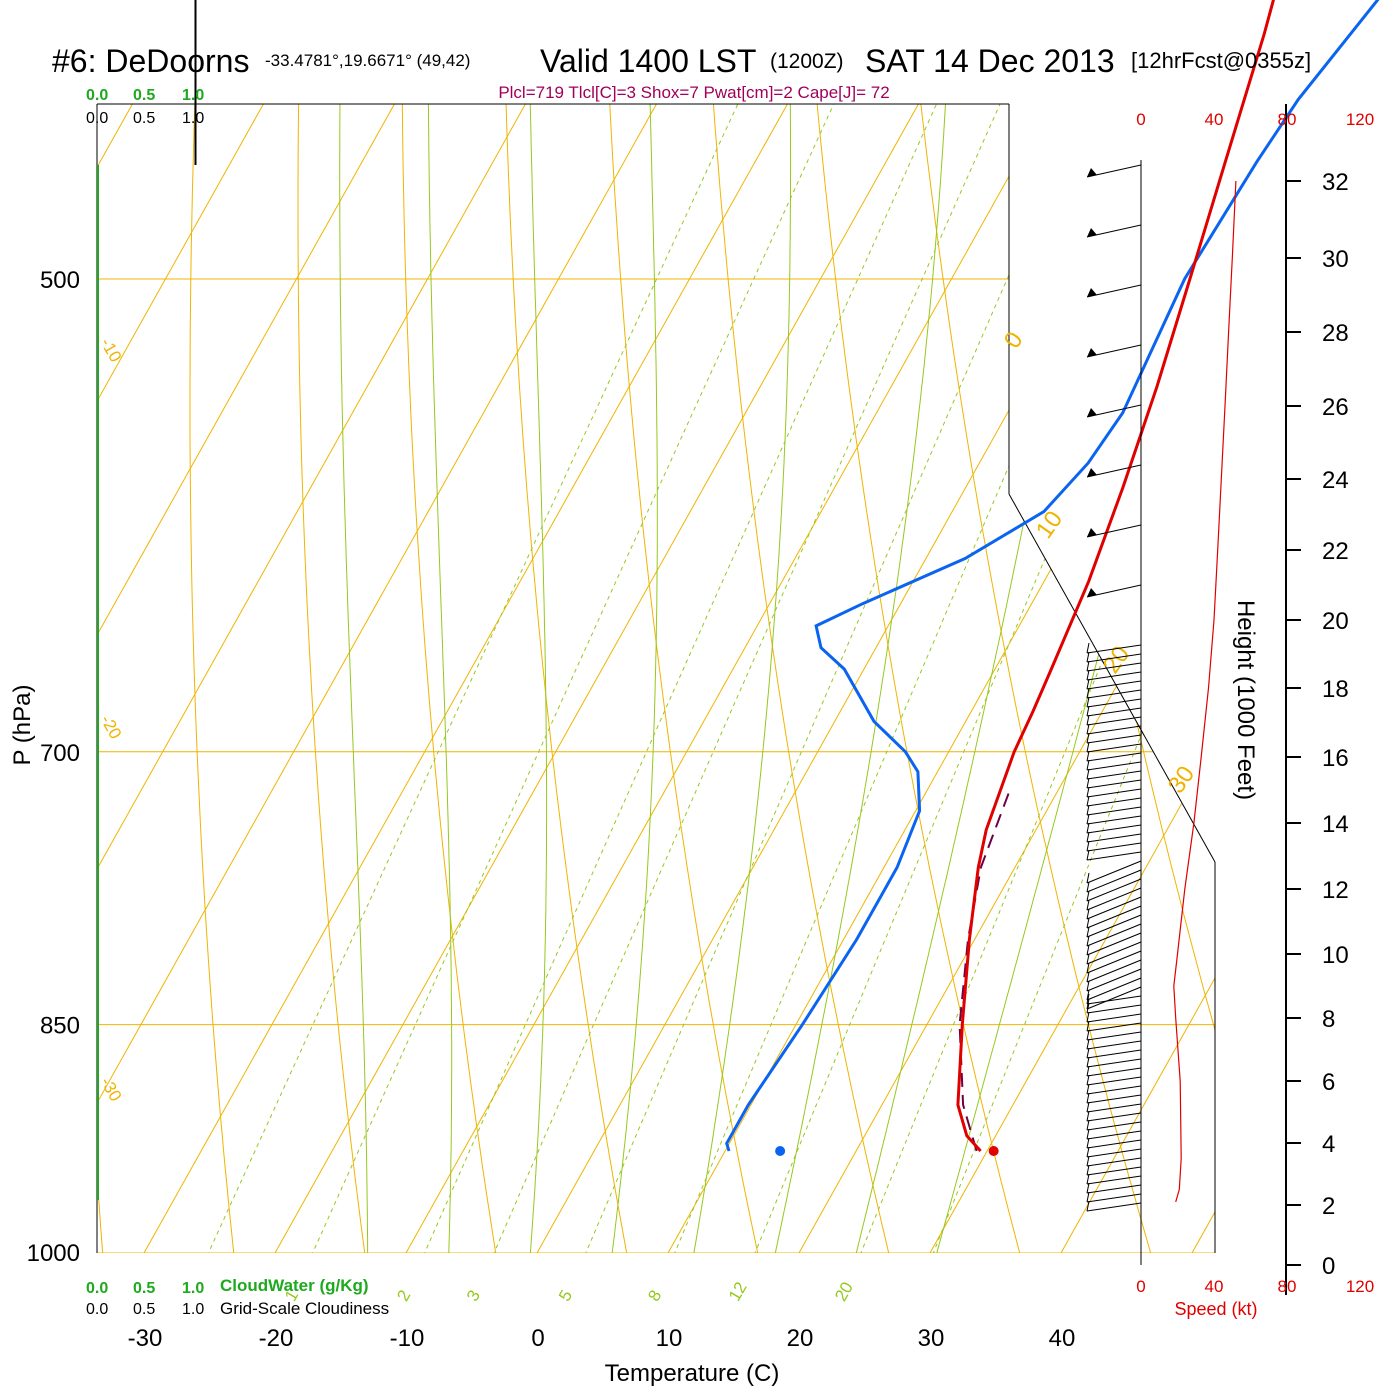 This screenshot has width=1400, height=1400. Describe the element at coordinates (1049, 524) in the screenshot. I see `isotherm-label-right-10: 10` at that location.